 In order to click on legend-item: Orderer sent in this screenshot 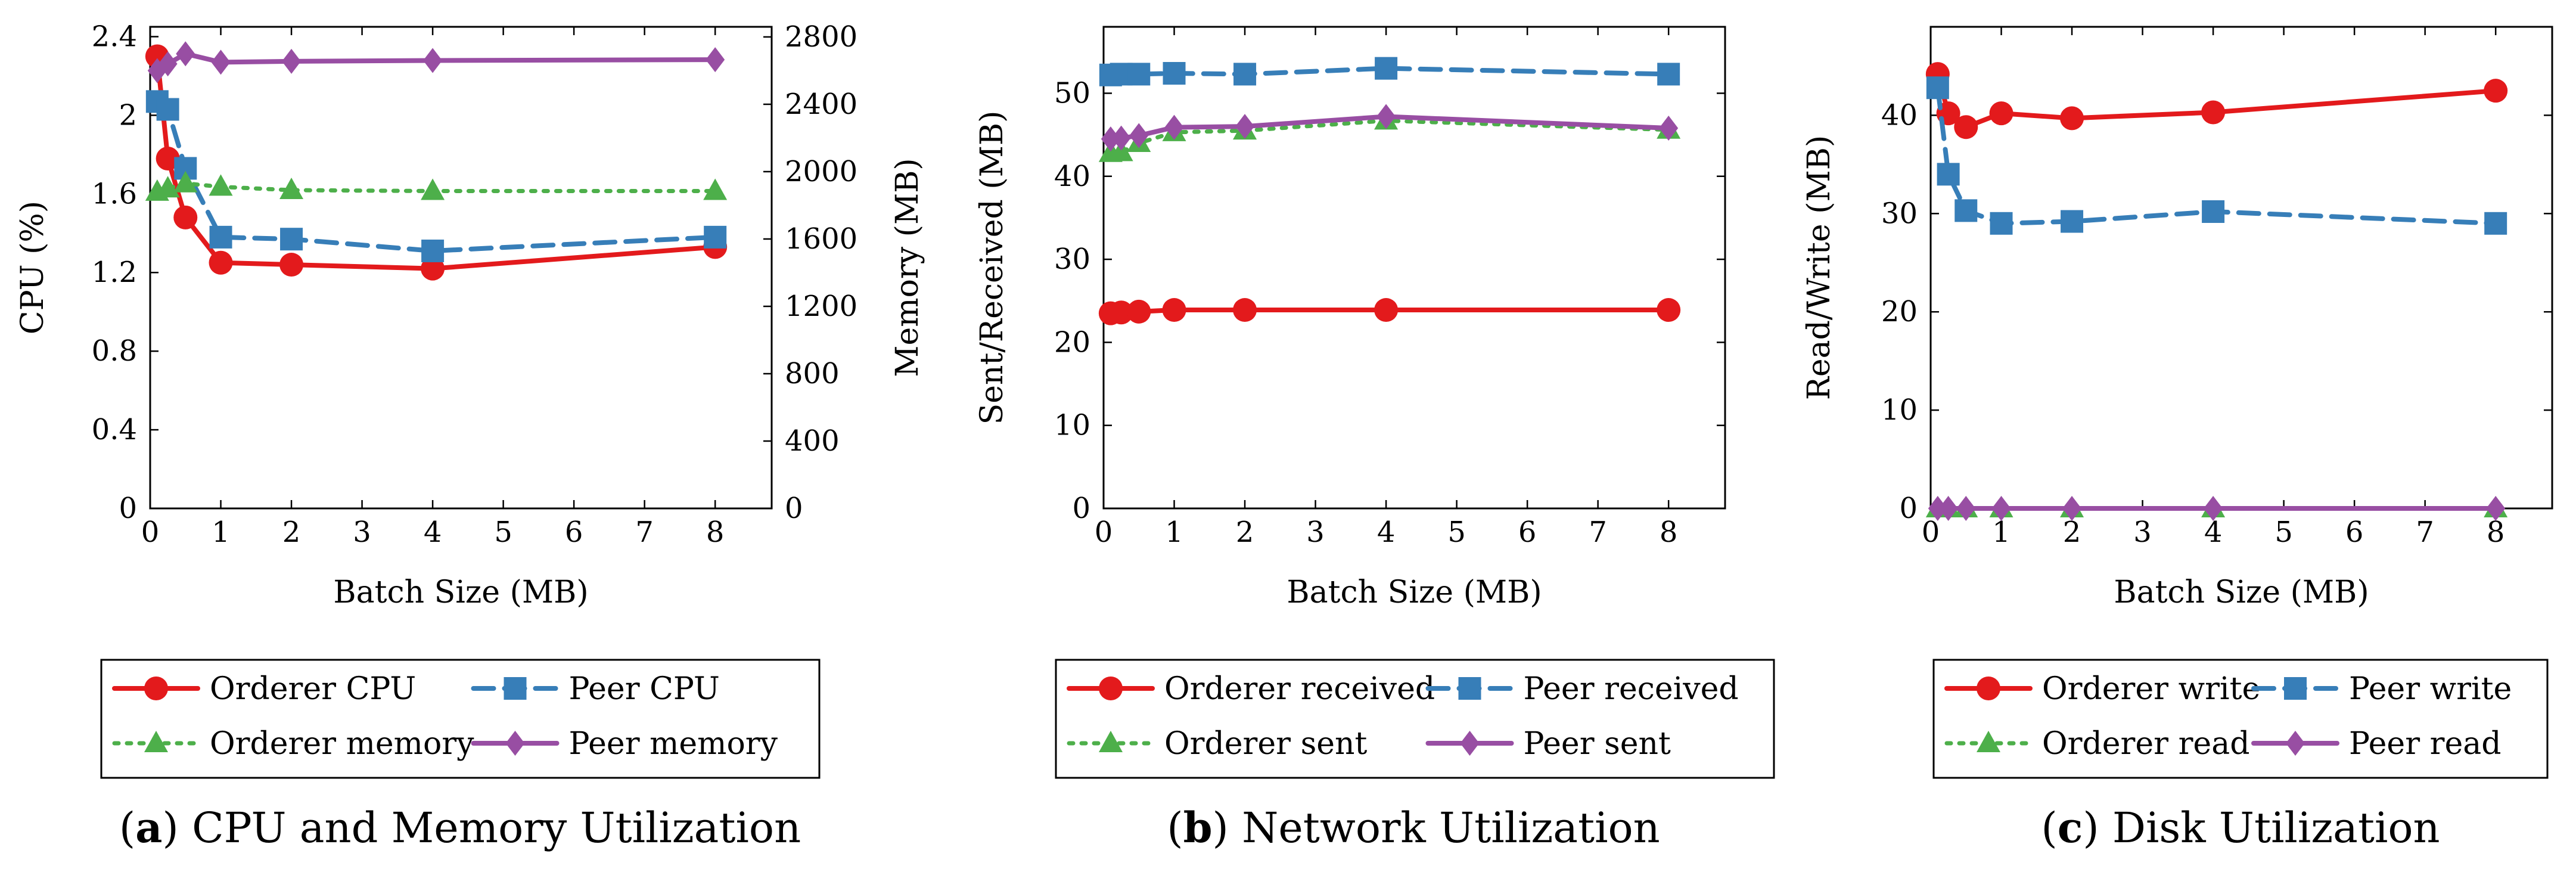, I will do `click(1217, 744)`.